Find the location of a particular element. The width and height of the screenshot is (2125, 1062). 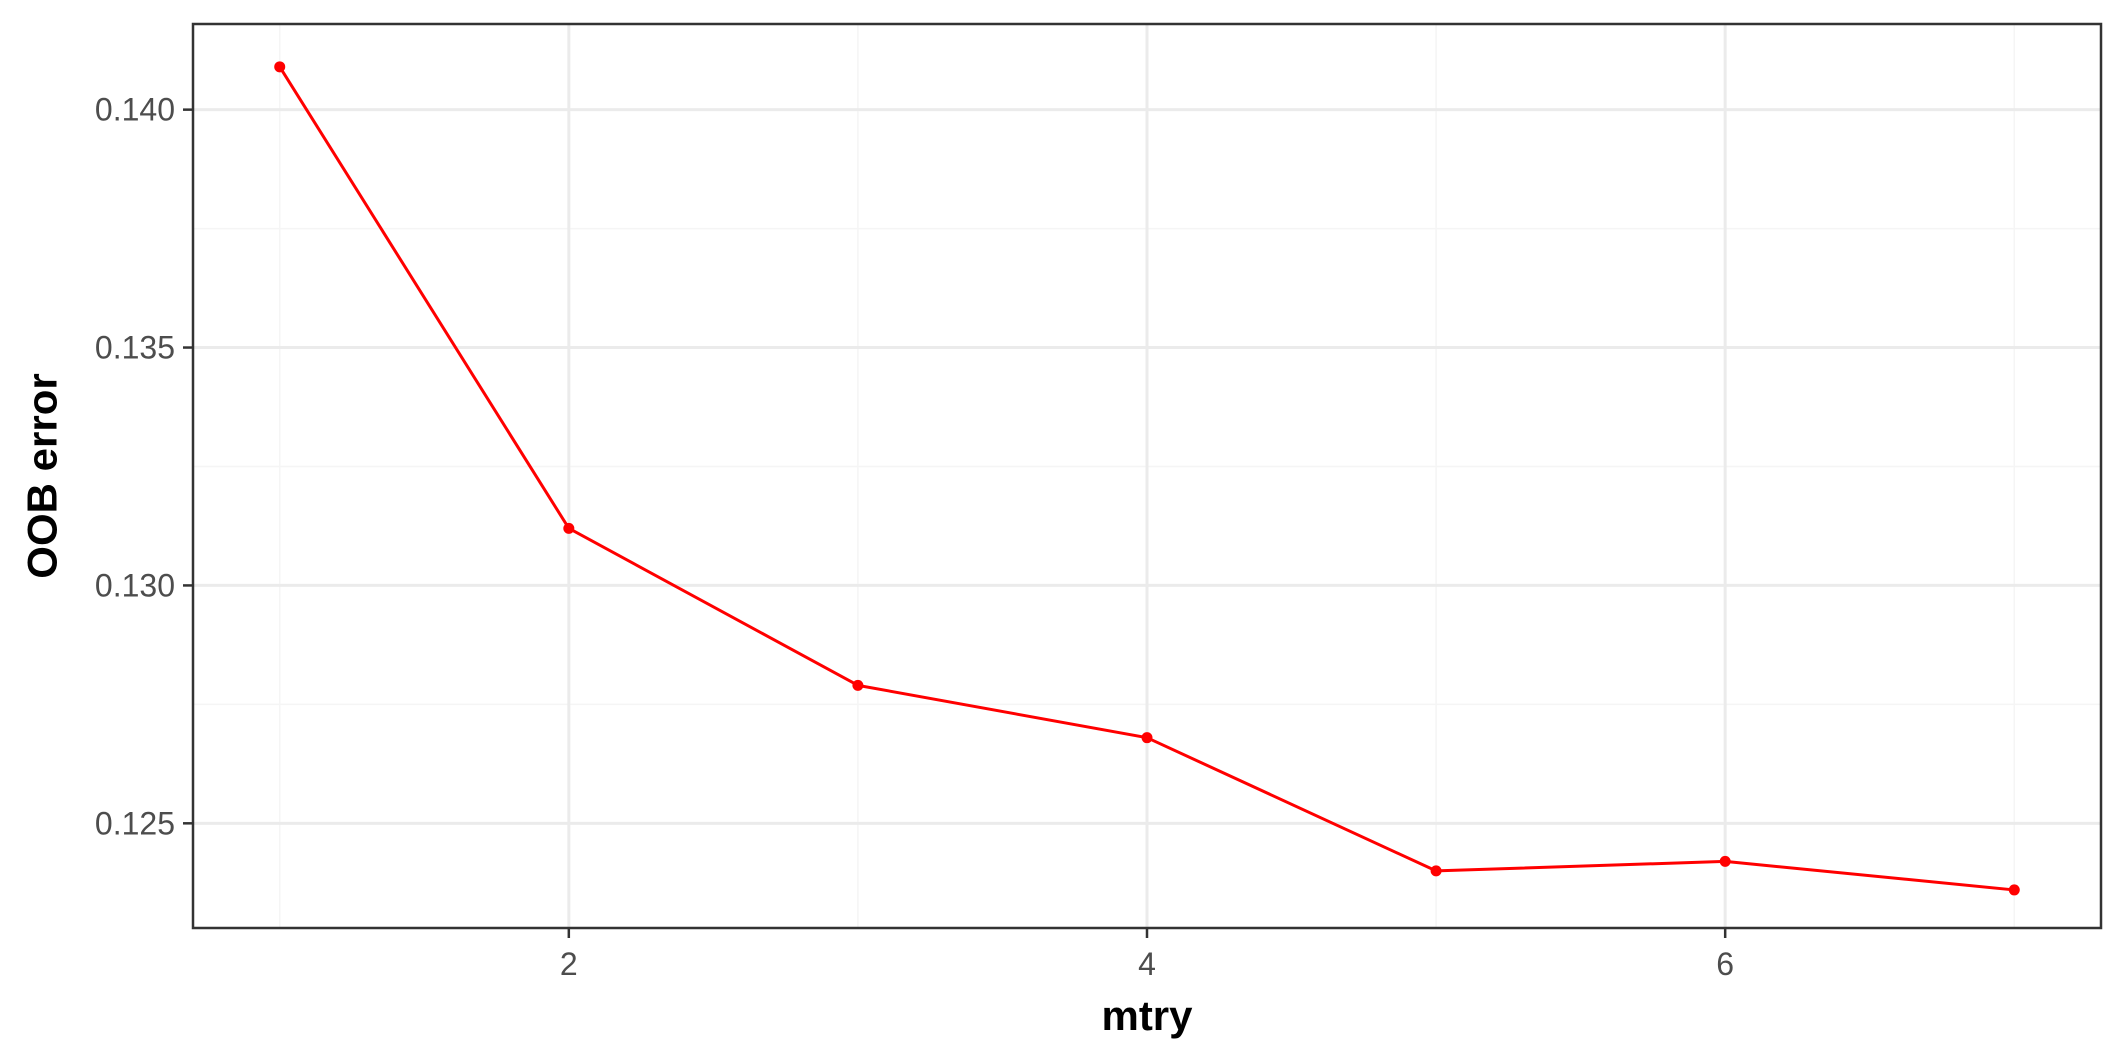

x-tick-label: 2 is located at coordinates (569, 964).